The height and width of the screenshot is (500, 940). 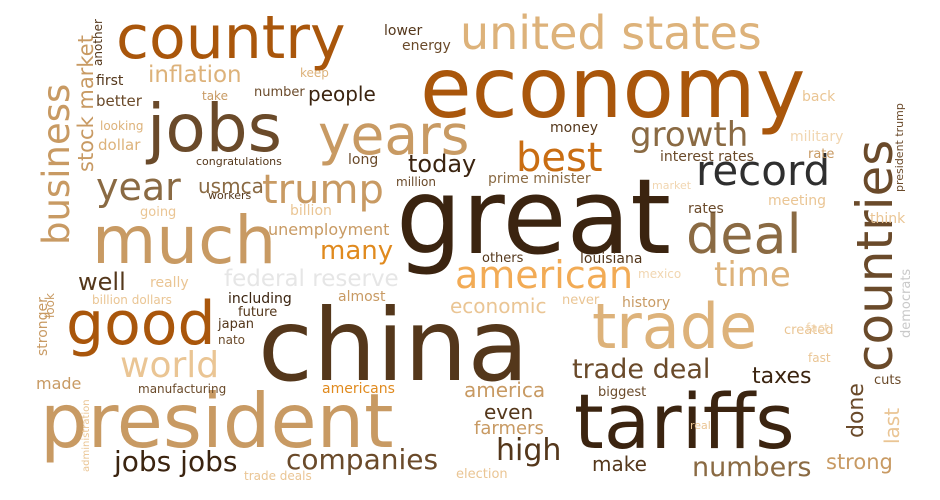 What do you see at coordinates (98, 42) in the screenshot?
I see `word-another: another` at bounding box center [98, 42].